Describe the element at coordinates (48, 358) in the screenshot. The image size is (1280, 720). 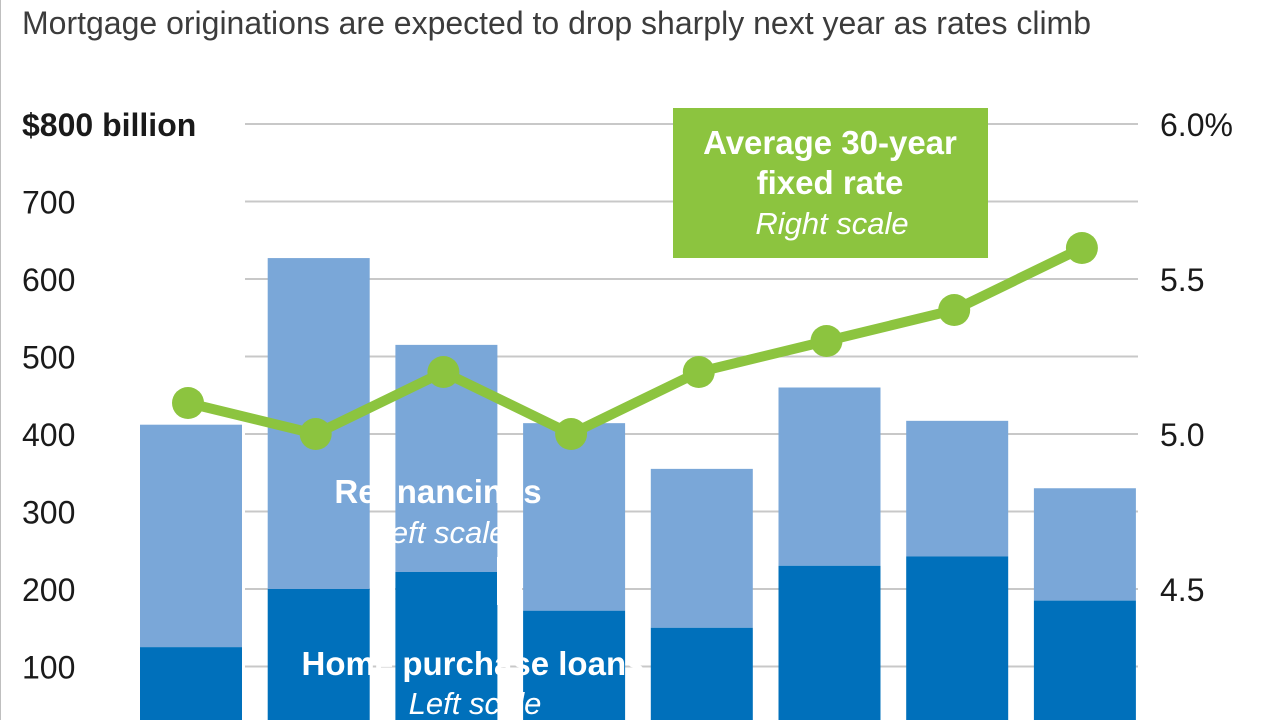
I see `left-tick-label: 500` at that location.